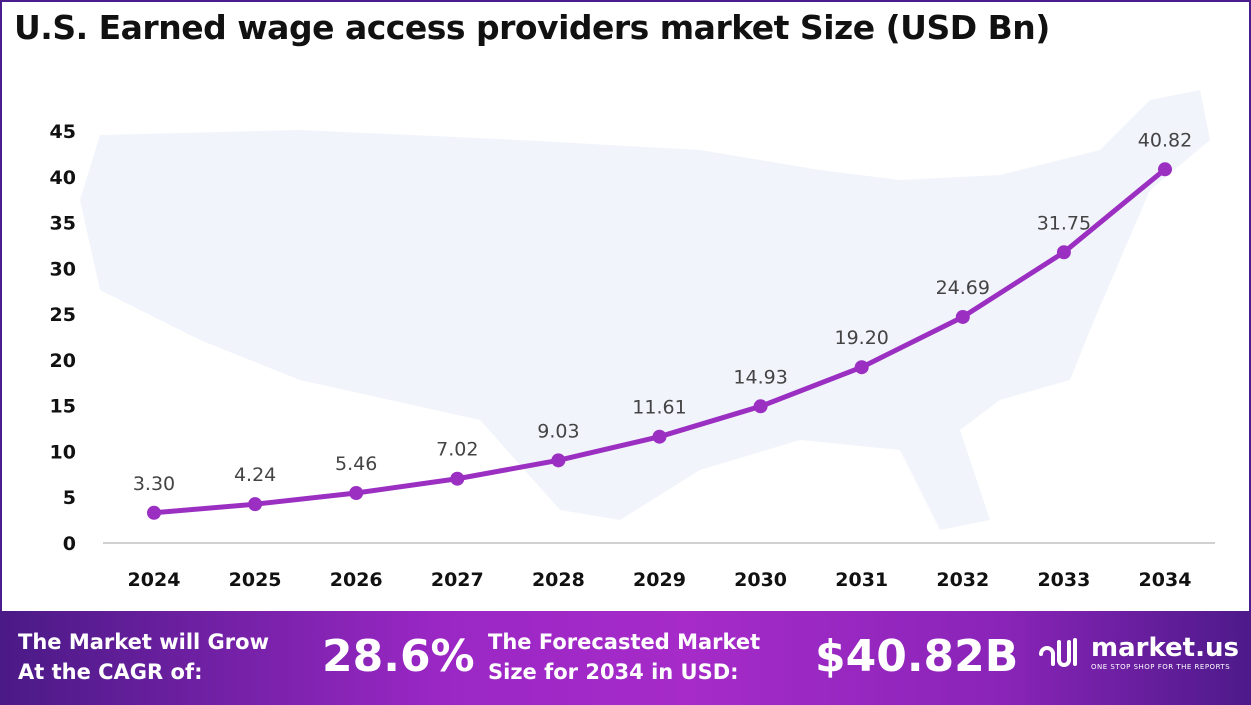 This screenshot has width=1251, height=705. Describe the element at coordinates (1165, 648) in the screenshot. I see `logo-name: market.us` at that location.